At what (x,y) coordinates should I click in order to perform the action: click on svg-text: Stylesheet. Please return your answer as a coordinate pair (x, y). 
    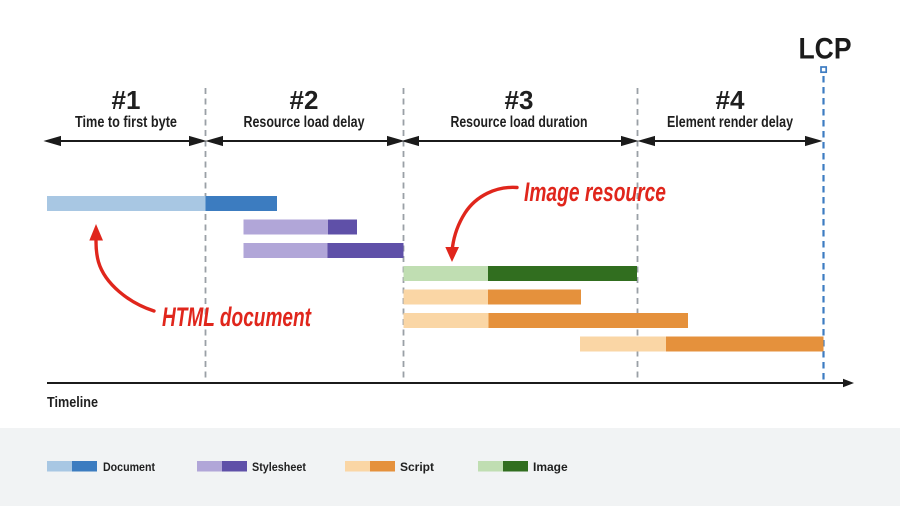
    Looking at the image, I should click on (279, 467).